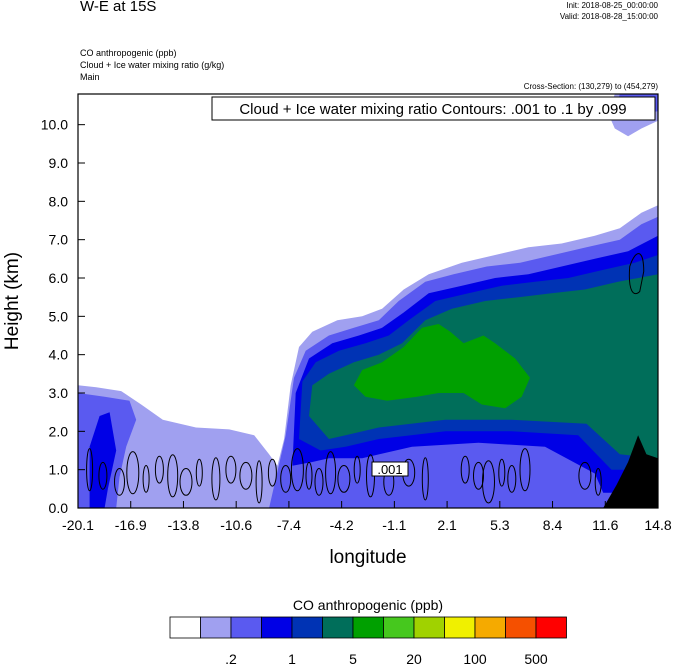 The height and width of the screenshot is (667, 674). Describe the element at coordinates (590, 86) in the screenshot. I see `cross-section-label: Cross-Section: (130,279) to (454,279)` at that location.